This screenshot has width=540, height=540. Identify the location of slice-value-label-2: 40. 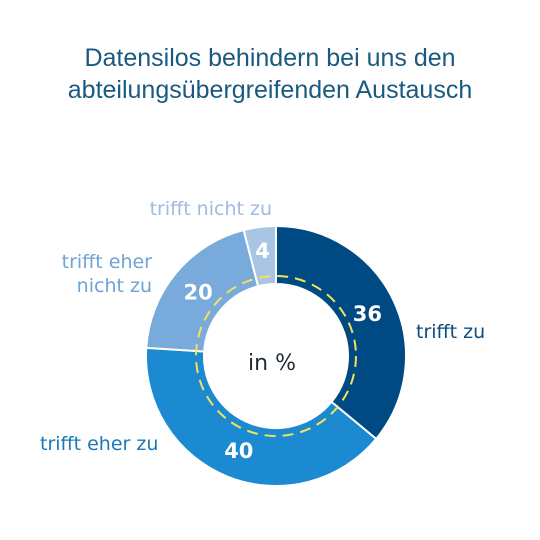
(238, 451).